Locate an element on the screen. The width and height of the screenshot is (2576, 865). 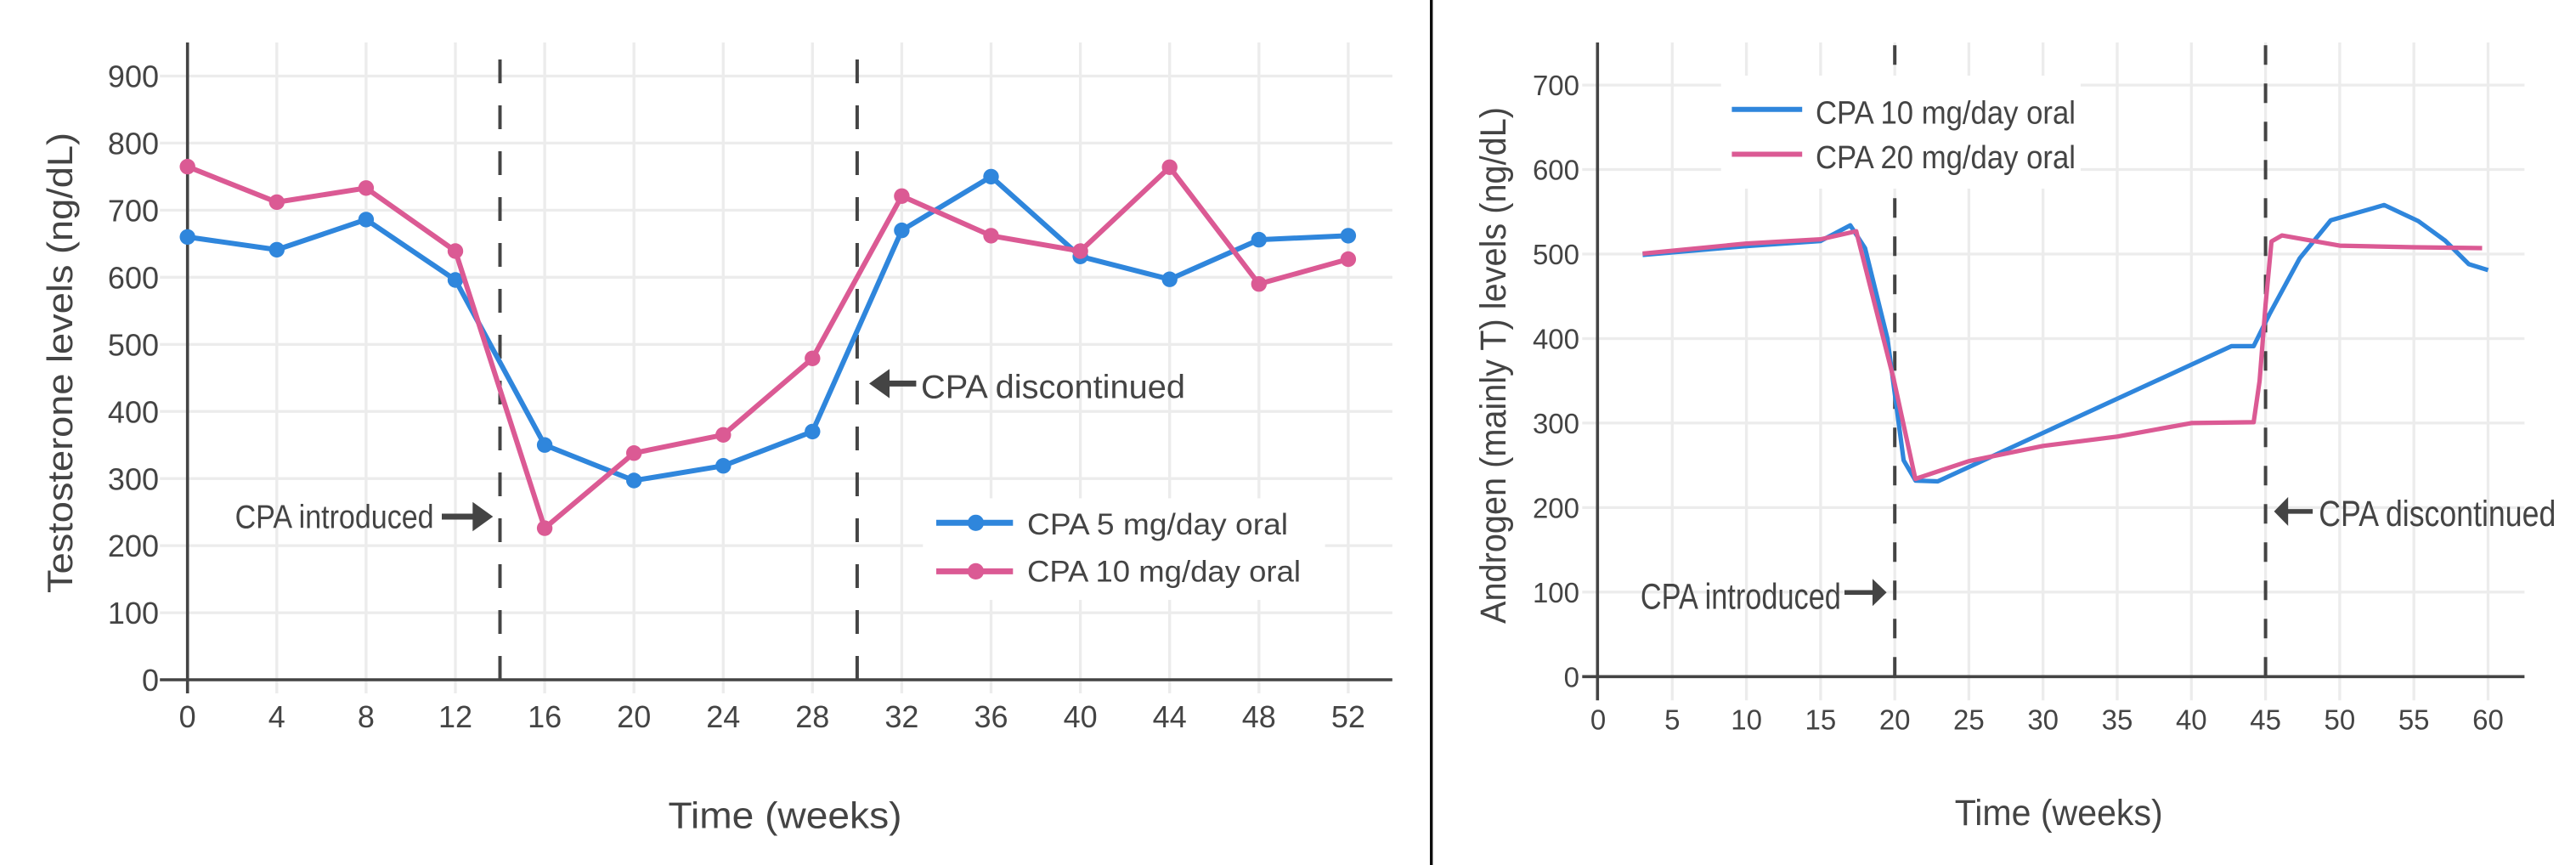
svg-text: 800 is located at coordinates (133, 144).